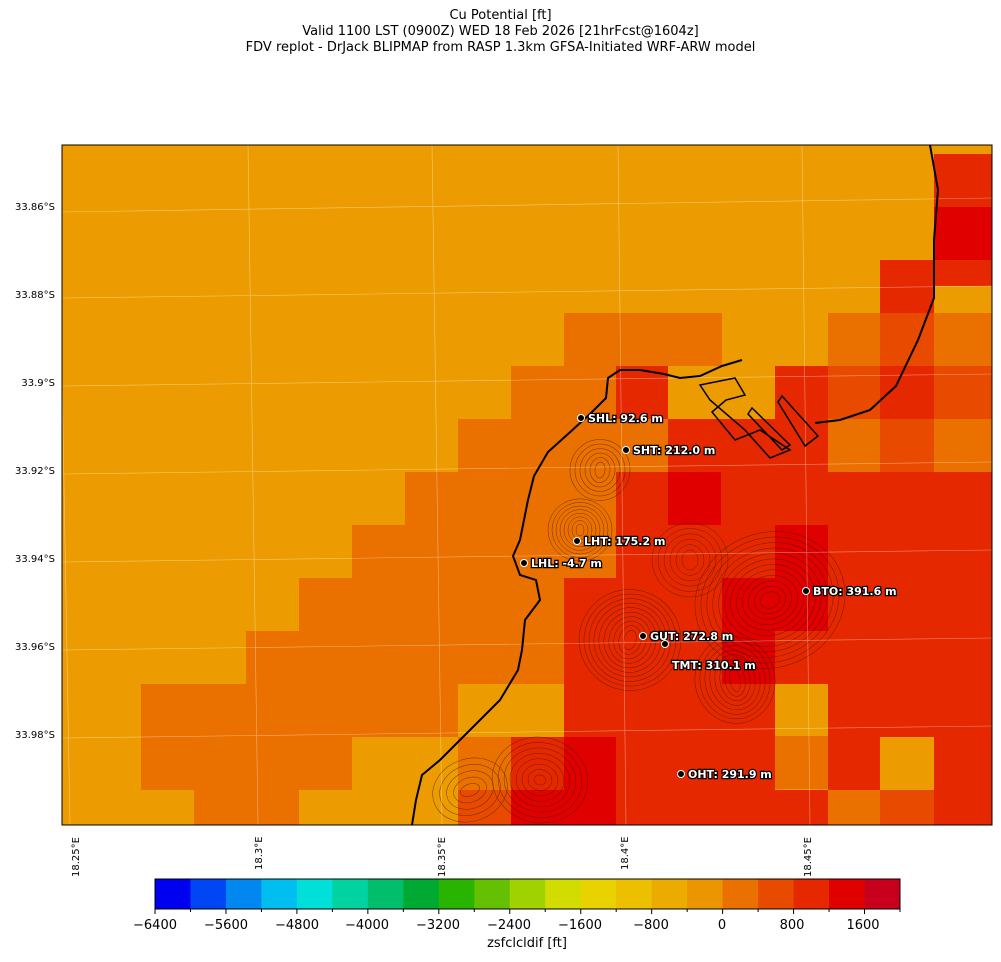  I want to click on station-label: OHT: 291.9 m, so click(730, 774).